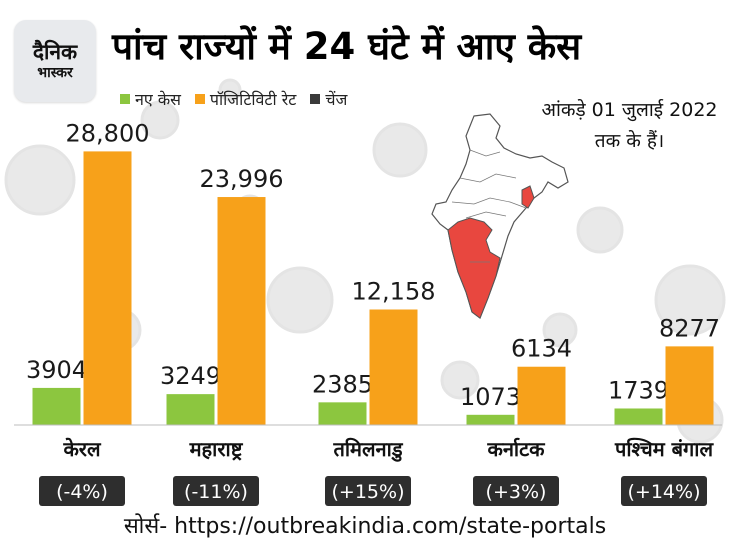 This screenshot has width=730, height=548. Describe the element at coordinates (315, 99) in the screenshot. I see `legend-swatch-change` at that location.